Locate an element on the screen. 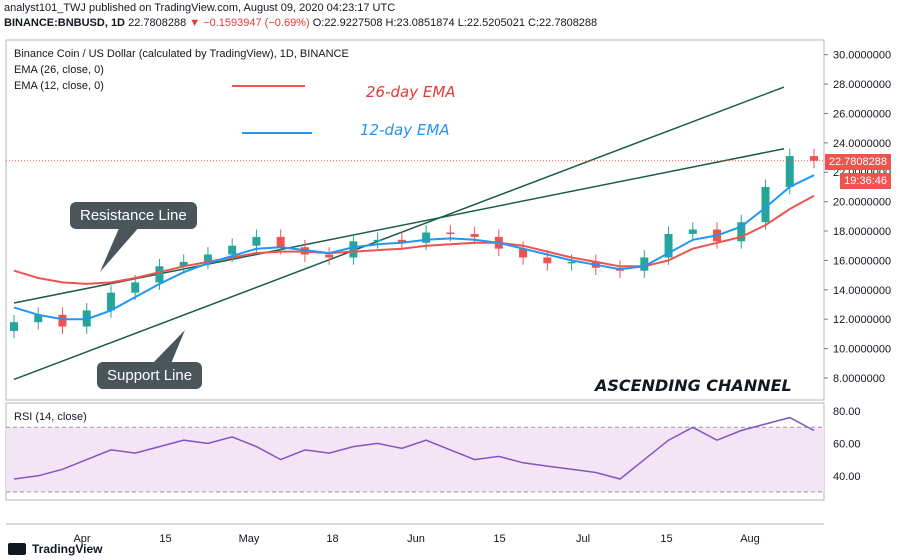 This screenshot has width=900, height=560. price-change: ▼ −0.1593947 (−0.69%) is located at coordinates (249, 23).